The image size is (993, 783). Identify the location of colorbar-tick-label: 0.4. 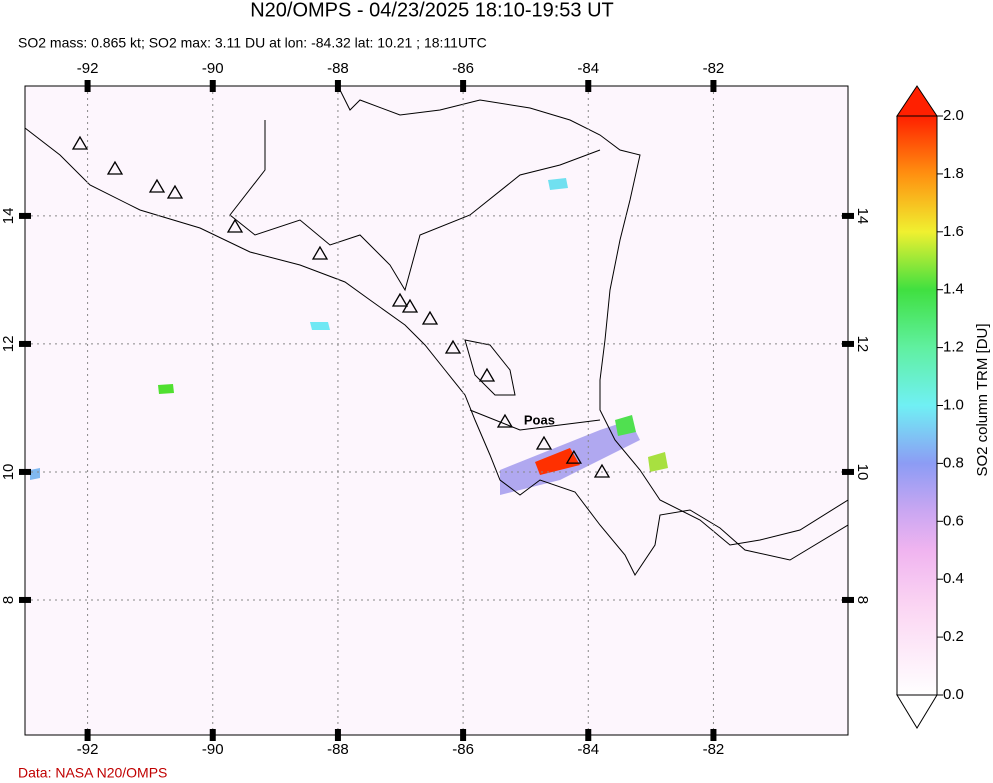
(953, 578).